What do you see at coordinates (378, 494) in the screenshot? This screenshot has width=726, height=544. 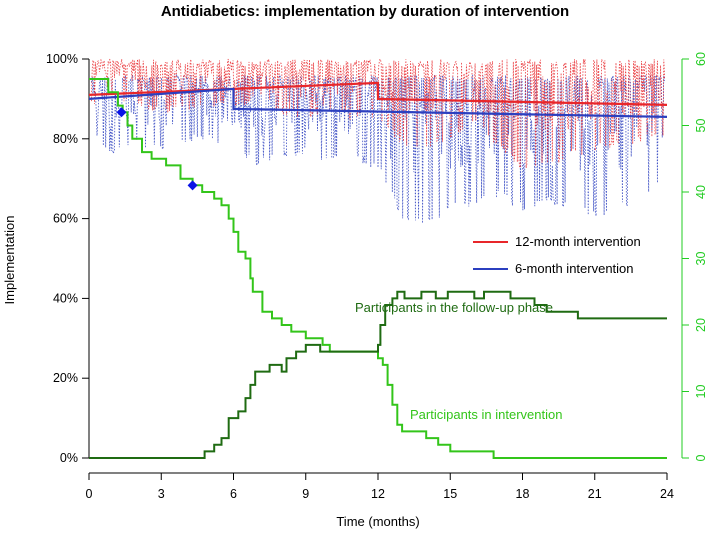 I see `x-tick-label: 12` at bounding box center [378, 494].